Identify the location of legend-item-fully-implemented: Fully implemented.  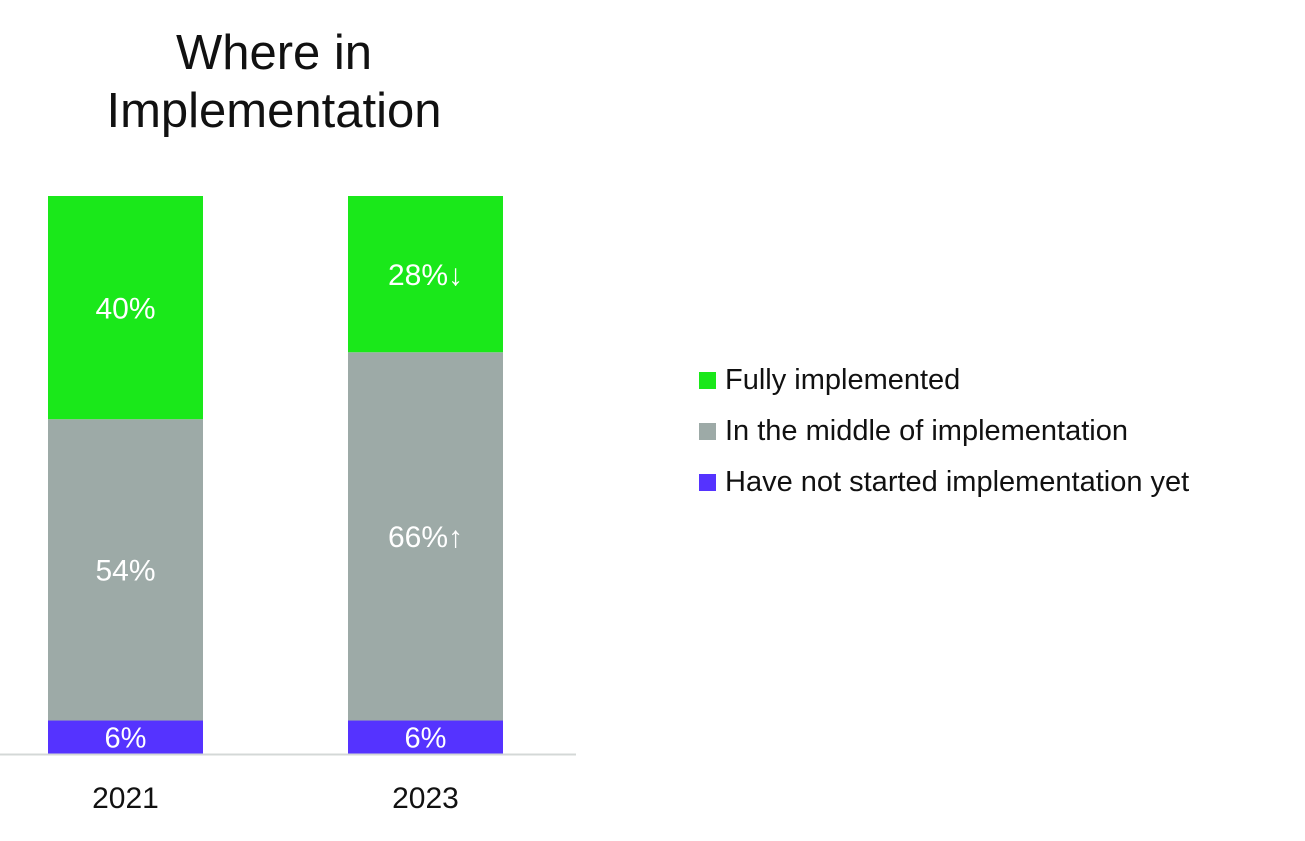
(944, 380).